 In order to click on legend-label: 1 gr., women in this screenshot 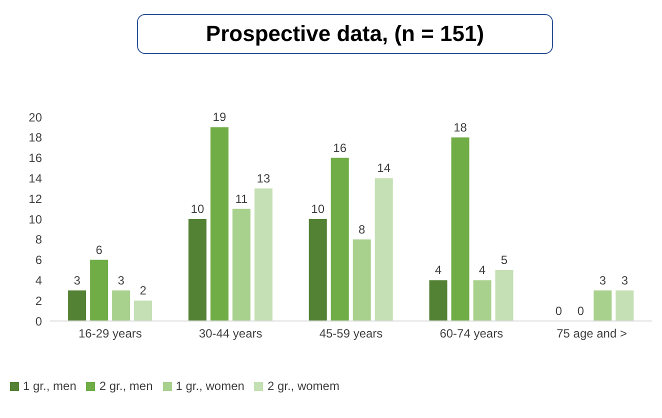, I will do `click(210, 386)`.